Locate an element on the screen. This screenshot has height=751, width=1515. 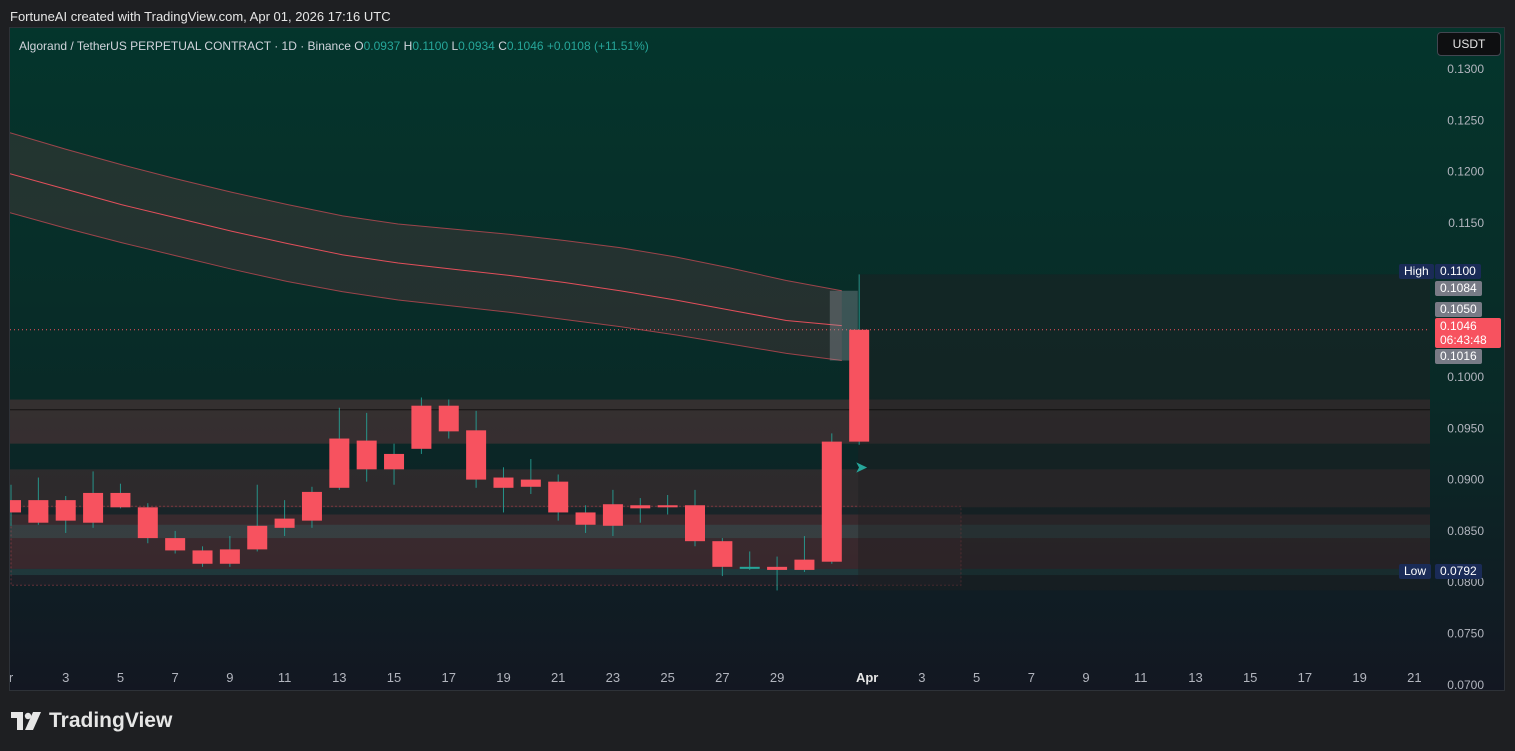
time-tick-label: 13 is located at coordinates (339, 677).